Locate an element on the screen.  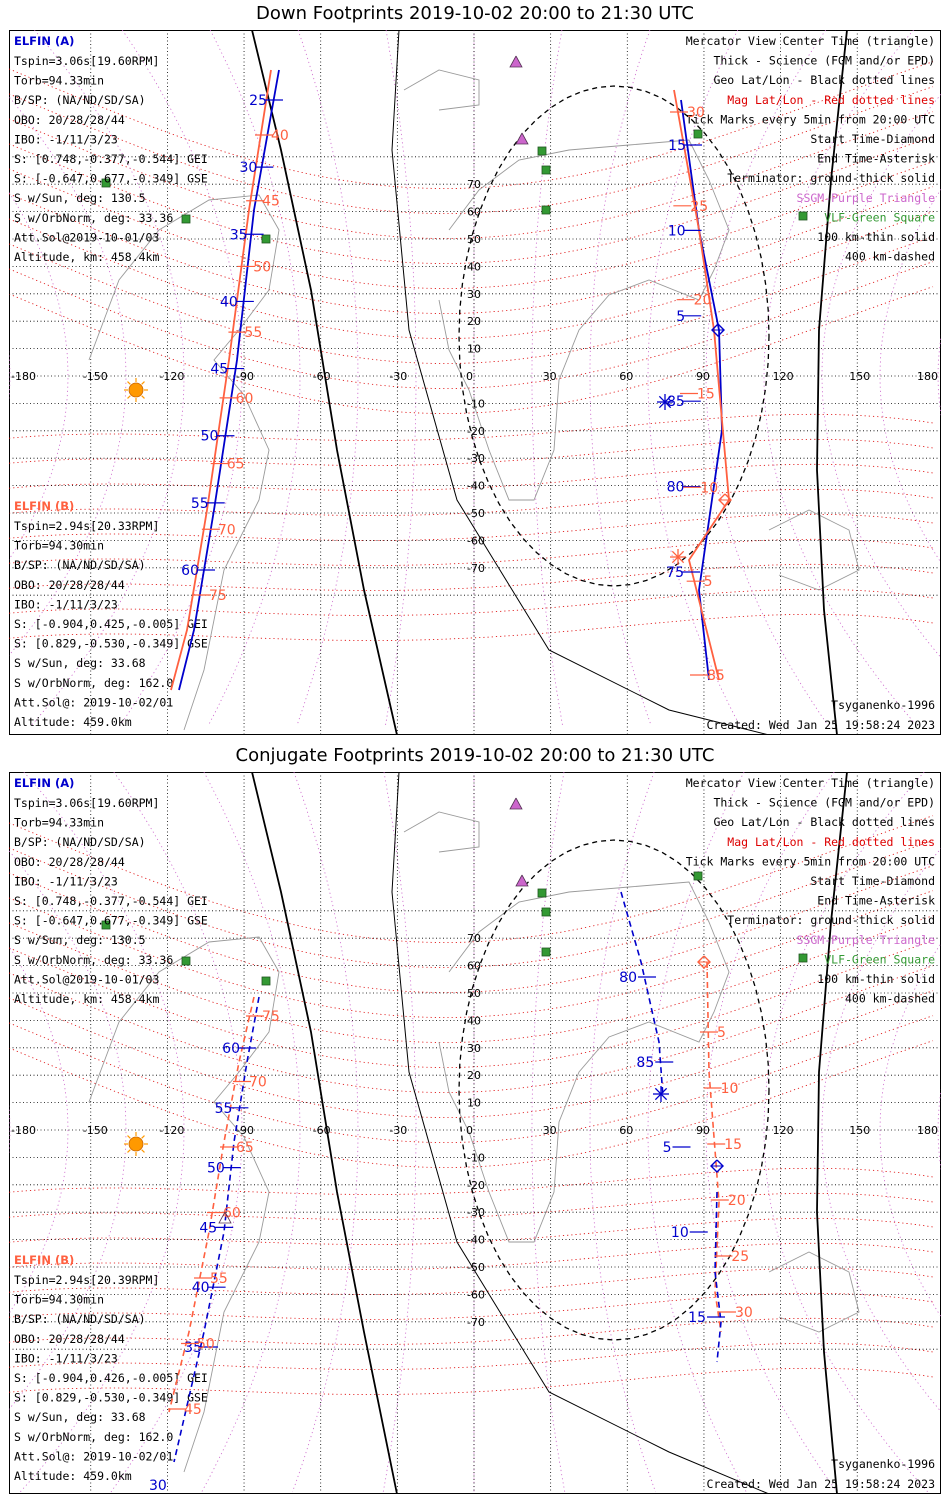
elfin-b-track is located at coordinates (714, 1147).